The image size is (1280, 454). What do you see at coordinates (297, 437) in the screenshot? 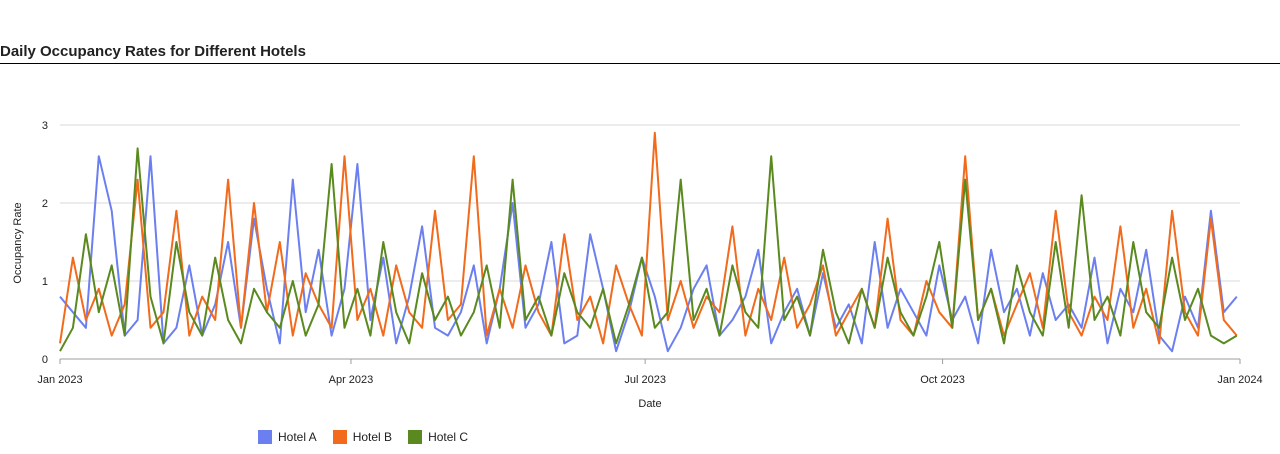
I see `legend-label: Hotel A` at bounding box center [297, 437].